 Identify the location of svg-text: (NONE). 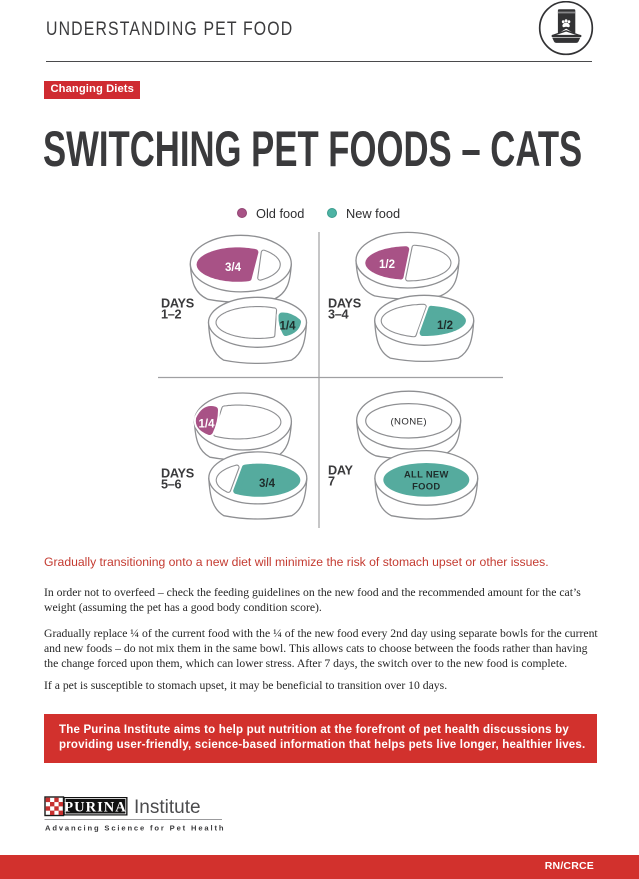
(408, 422).